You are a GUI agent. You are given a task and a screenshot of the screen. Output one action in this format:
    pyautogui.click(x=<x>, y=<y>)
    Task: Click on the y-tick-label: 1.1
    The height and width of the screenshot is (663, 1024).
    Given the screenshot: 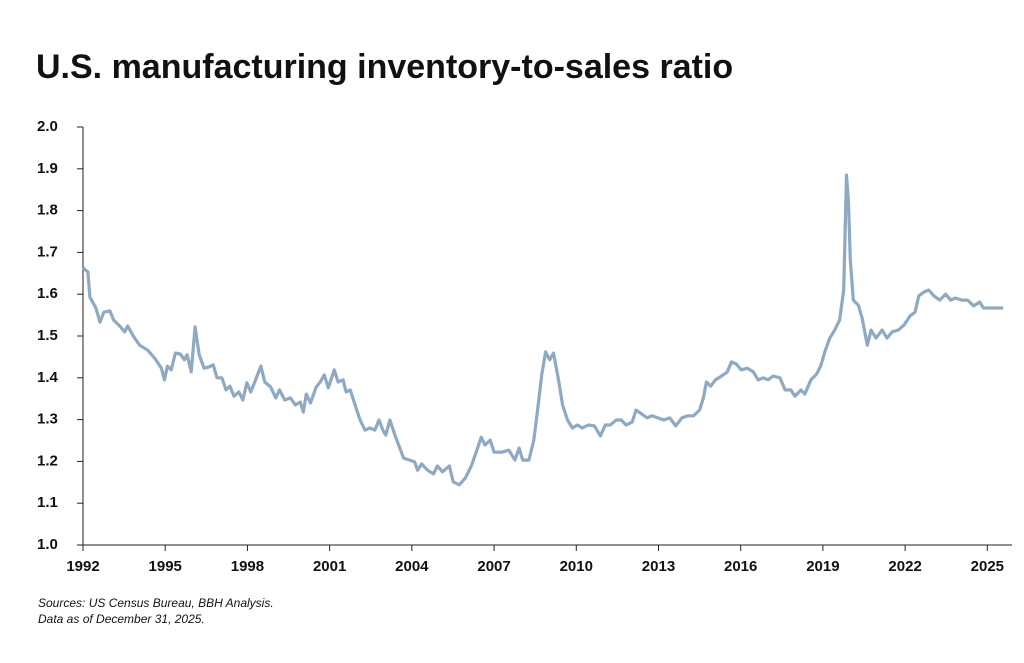 What is the action you would take?
    pyautogui.click(x=47, y=502)
    